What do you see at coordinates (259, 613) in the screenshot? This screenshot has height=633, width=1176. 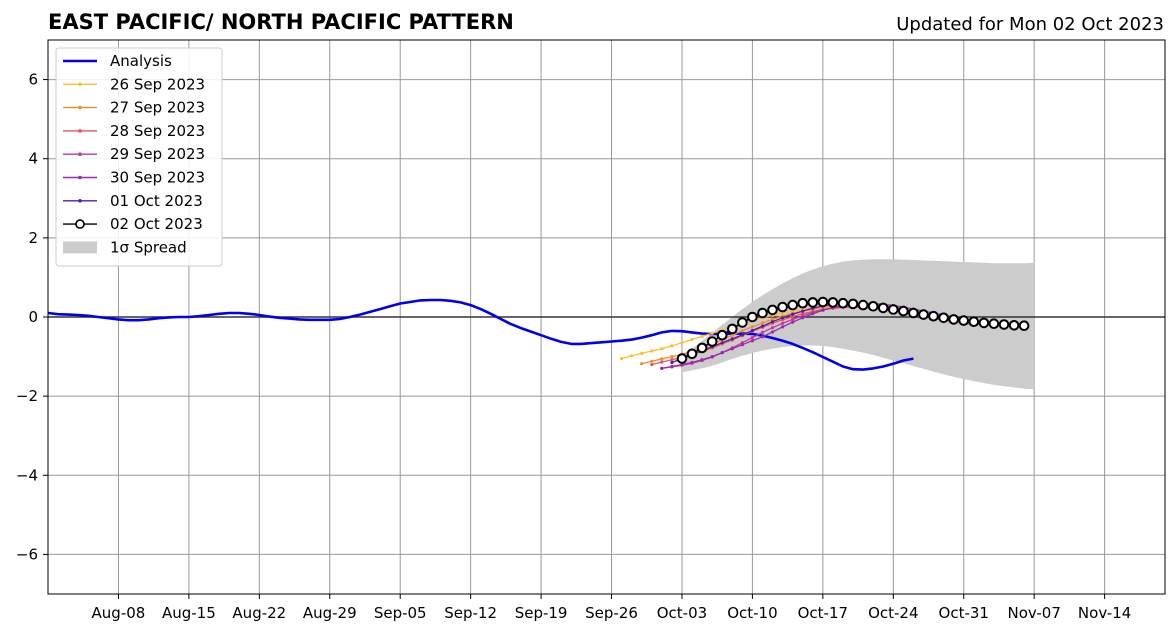 I see `x-tick-label: Aug-22` at bounding box center [259, 613].